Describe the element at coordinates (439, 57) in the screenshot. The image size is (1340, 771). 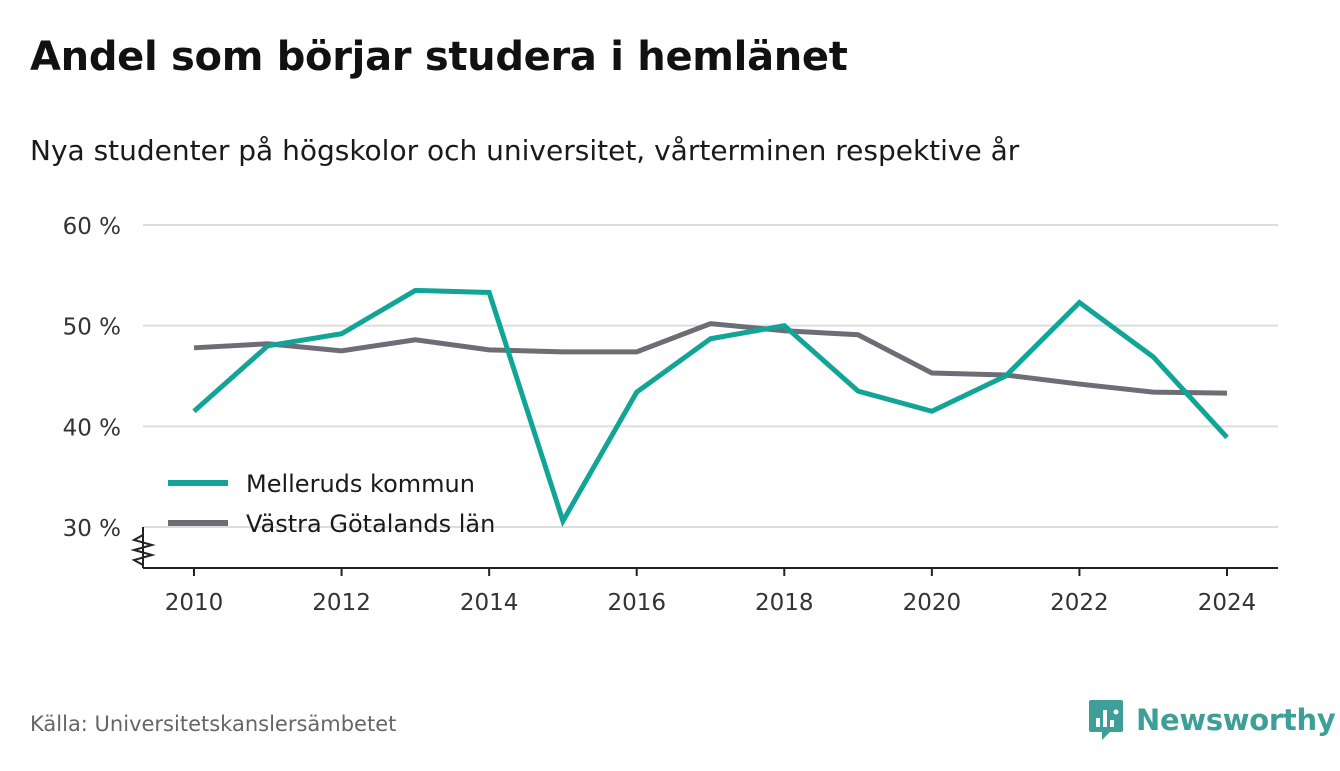
I see `chart-title: Andel som börjar studera i hemlänet` at that location.